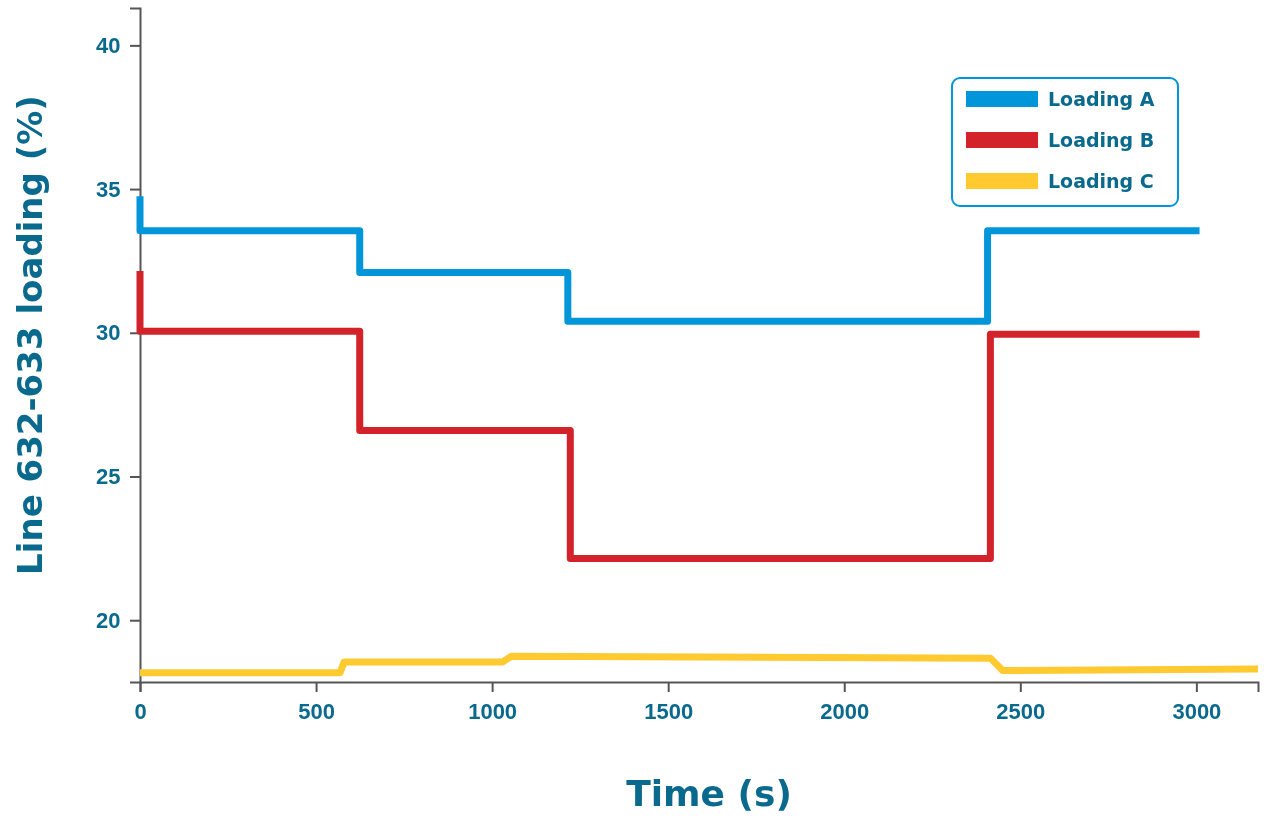  Describe the element at coordinates (845, 712) in the screenshot. I see `x-tick-label: 2000` at that location.